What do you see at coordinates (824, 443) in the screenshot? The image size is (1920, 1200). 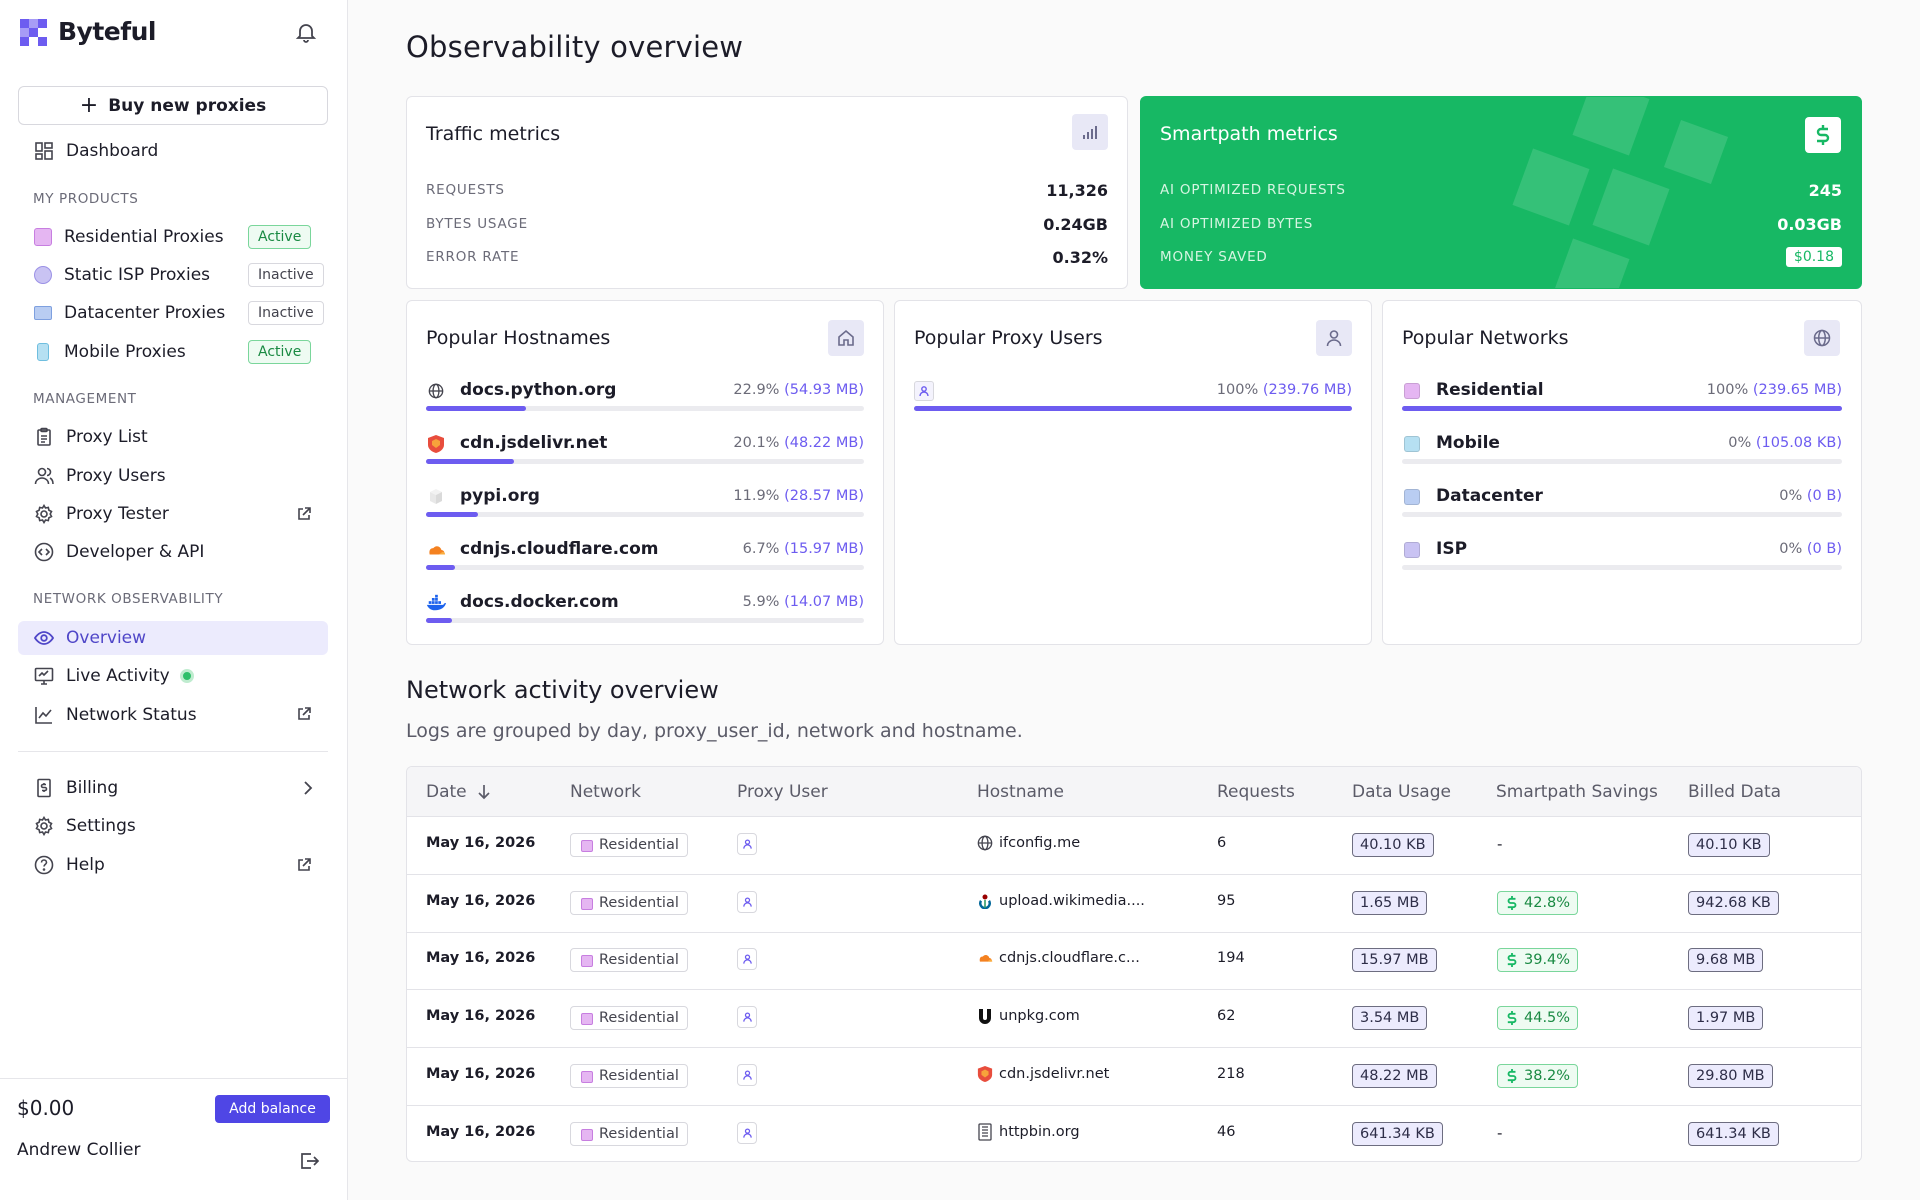 I see `hostname-size: 48.22 MB` at bounding box center [824, 443].